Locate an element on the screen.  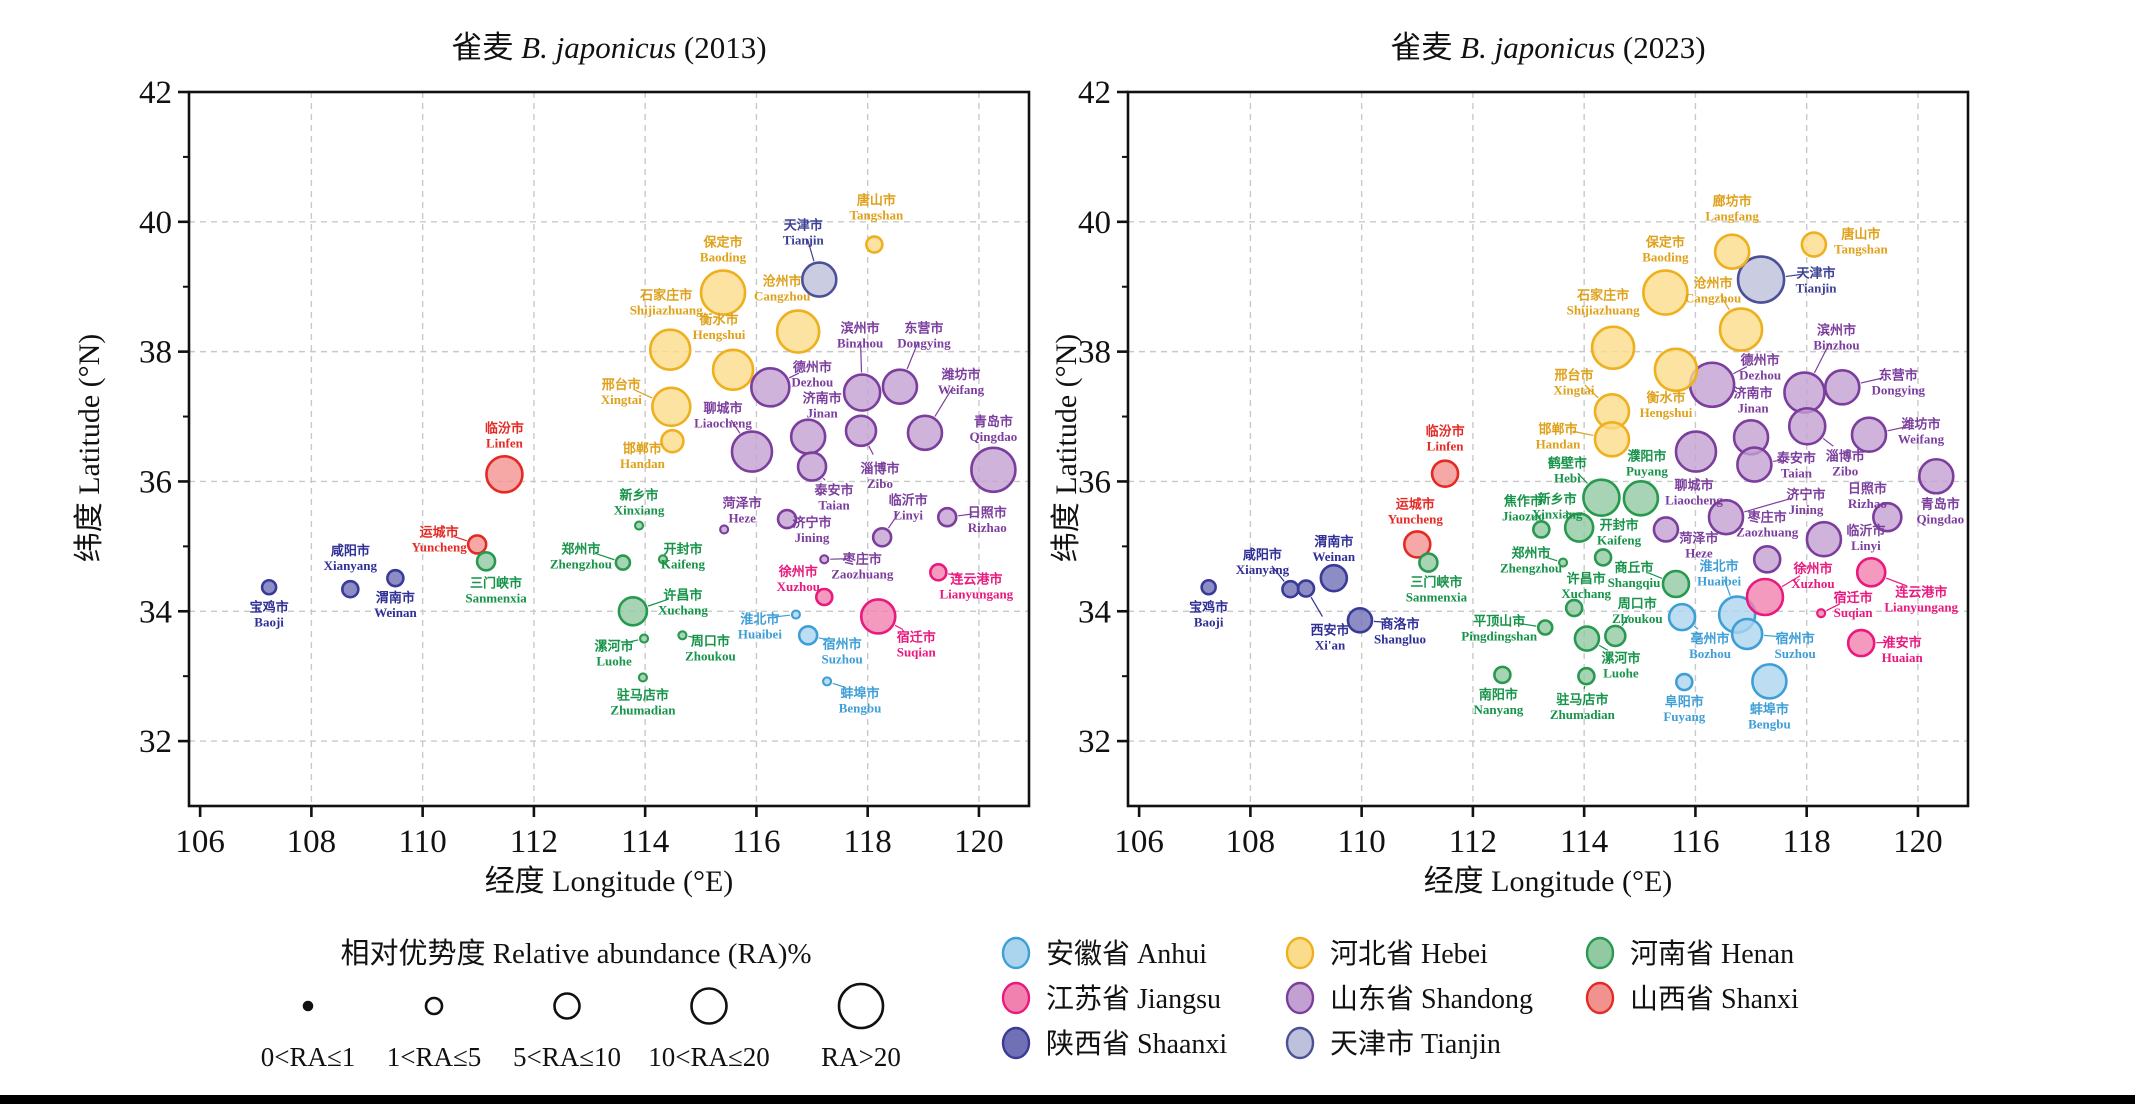
city-bubble-tianjin is located at coordinates (1761, 279).